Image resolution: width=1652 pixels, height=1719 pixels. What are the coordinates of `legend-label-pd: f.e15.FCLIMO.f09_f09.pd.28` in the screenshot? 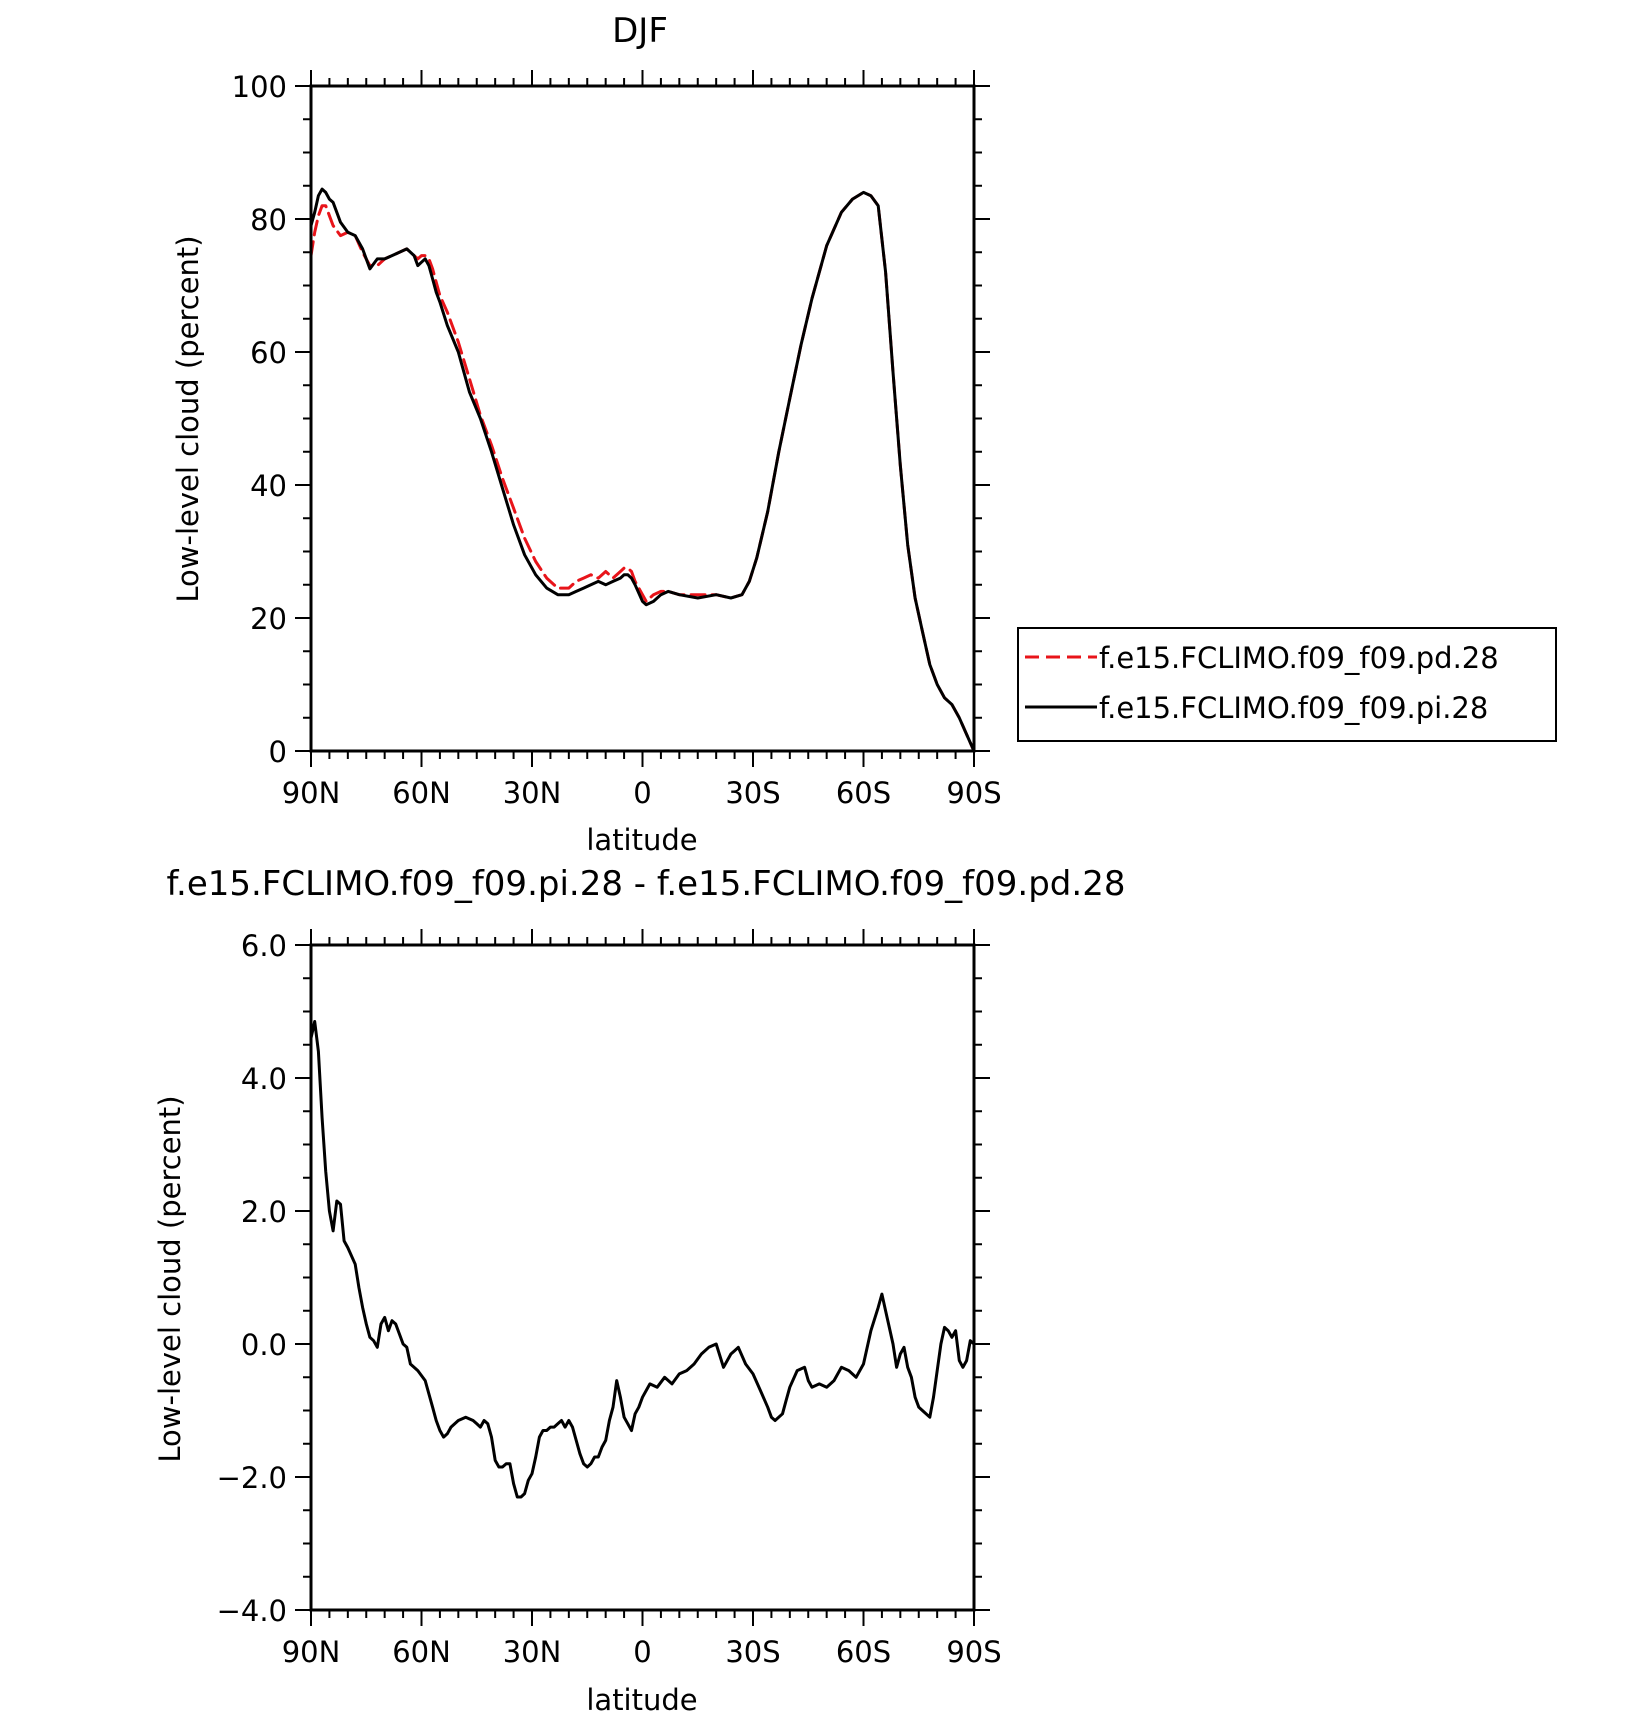 It's located at (1299, 658).